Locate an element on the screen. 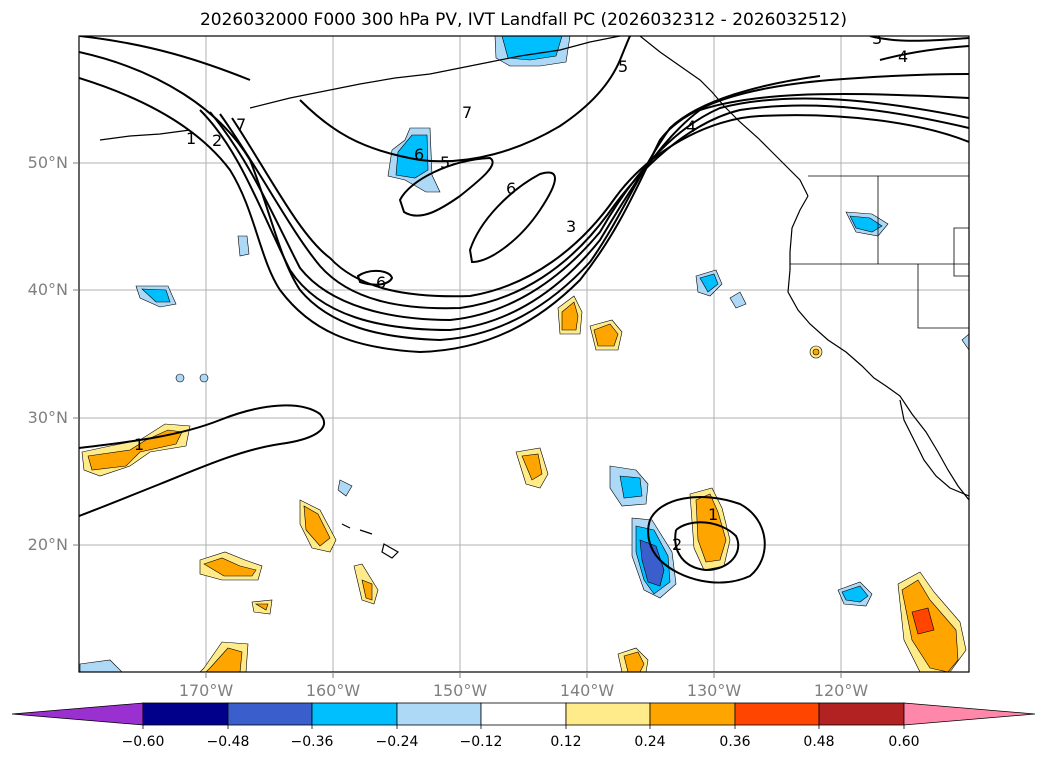 The height and width of the screenshot is (765, 1047). colorbar is located at coordinates (523, 715).